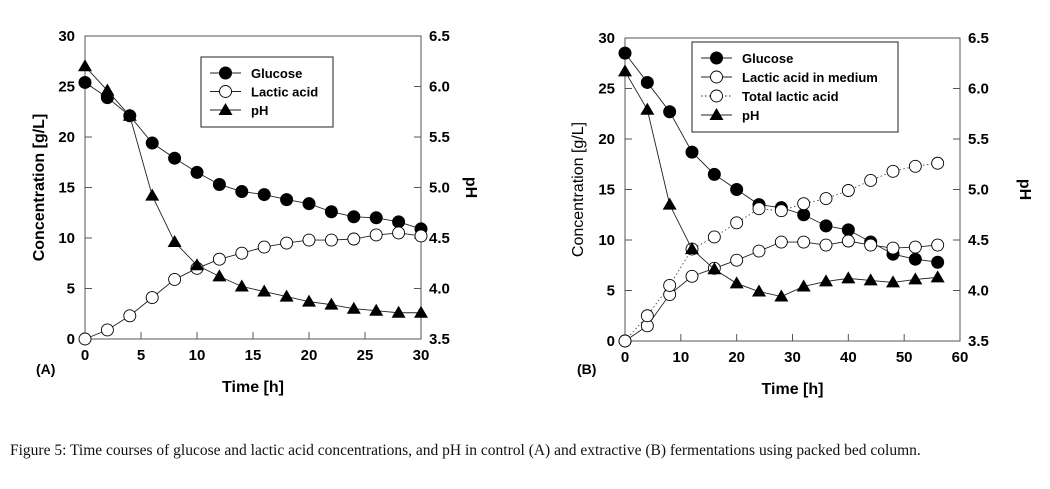 Image resolution: width=1050 pixels, height=489 pixels. Describe the element at coordinates (810, 77) in the screenshot. I see `legend-label: Lactic acid in medium` at that location.